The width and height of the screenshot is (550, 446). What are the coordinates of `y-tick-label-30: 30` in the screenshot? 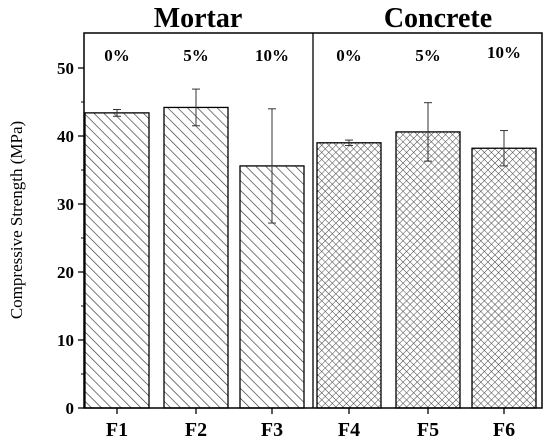 It's located at (65, 204).